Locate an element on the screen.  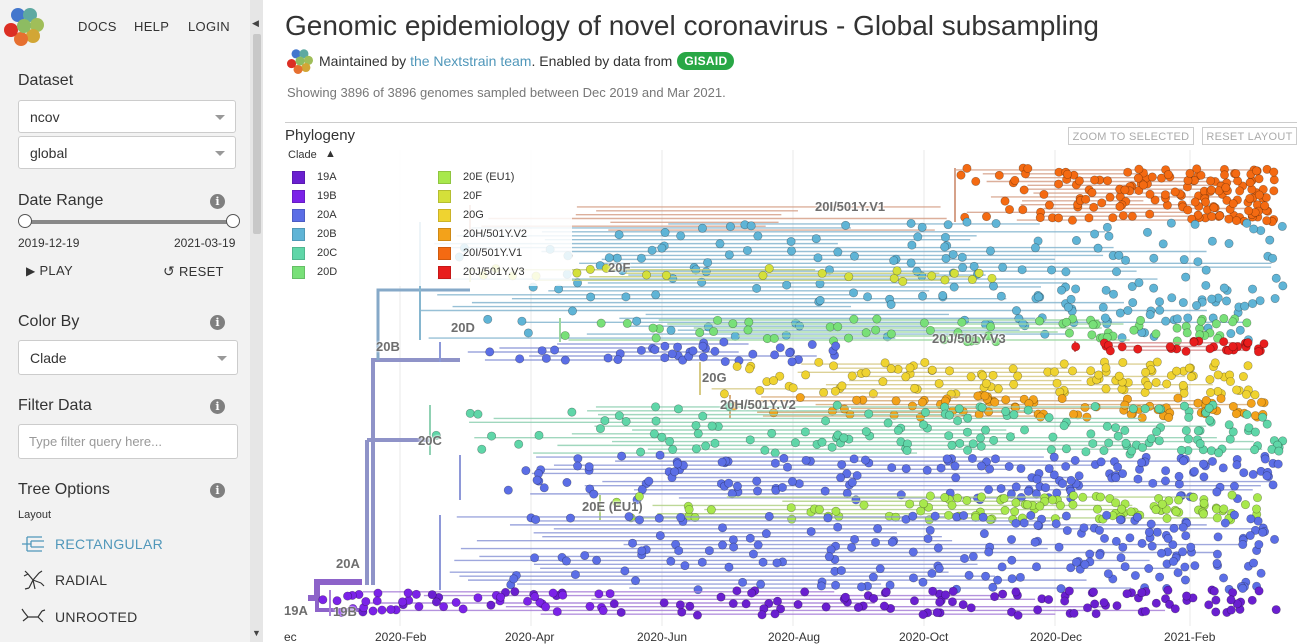
info-icon: i is located at coordinates (217, 490).